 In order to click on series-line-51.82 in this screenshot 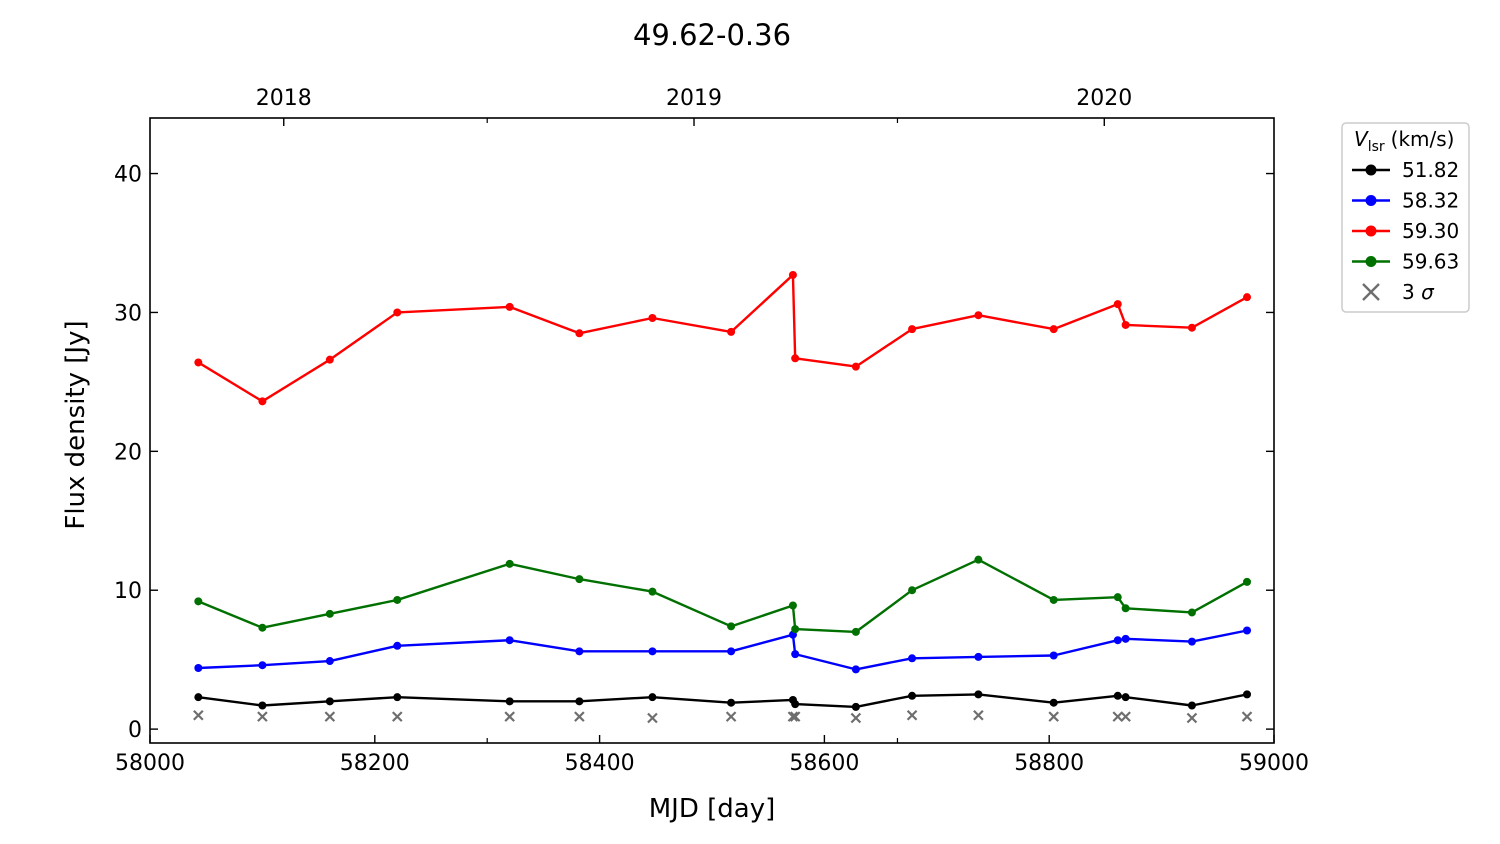, I will do `click(723, 701)`.